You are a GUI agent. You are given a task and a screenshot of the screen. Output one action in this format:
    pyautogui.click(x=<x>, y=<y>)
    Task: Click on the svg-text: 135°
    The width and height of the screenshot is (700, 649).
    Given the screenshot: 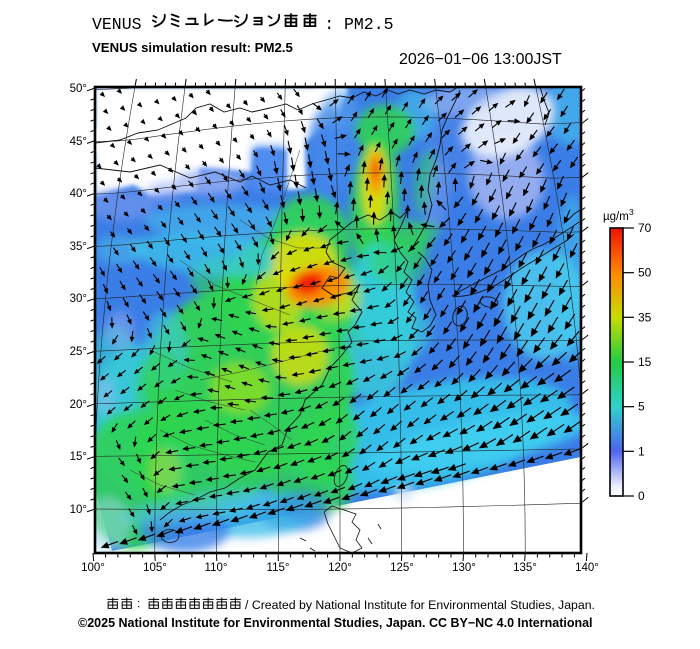 What is the action you would take?
    pyautogui.click(x=525, y=568)
    